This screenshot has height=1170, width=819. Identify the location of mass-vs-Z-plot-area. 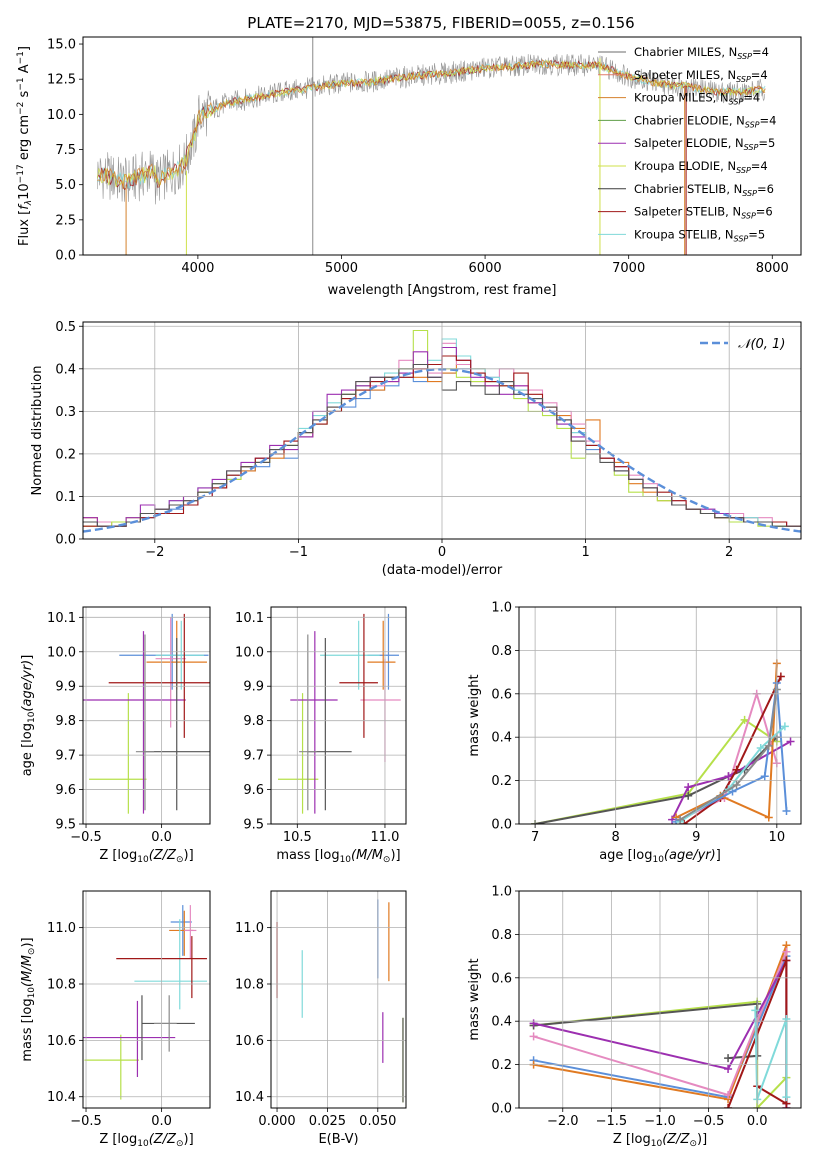
(145, 1002).